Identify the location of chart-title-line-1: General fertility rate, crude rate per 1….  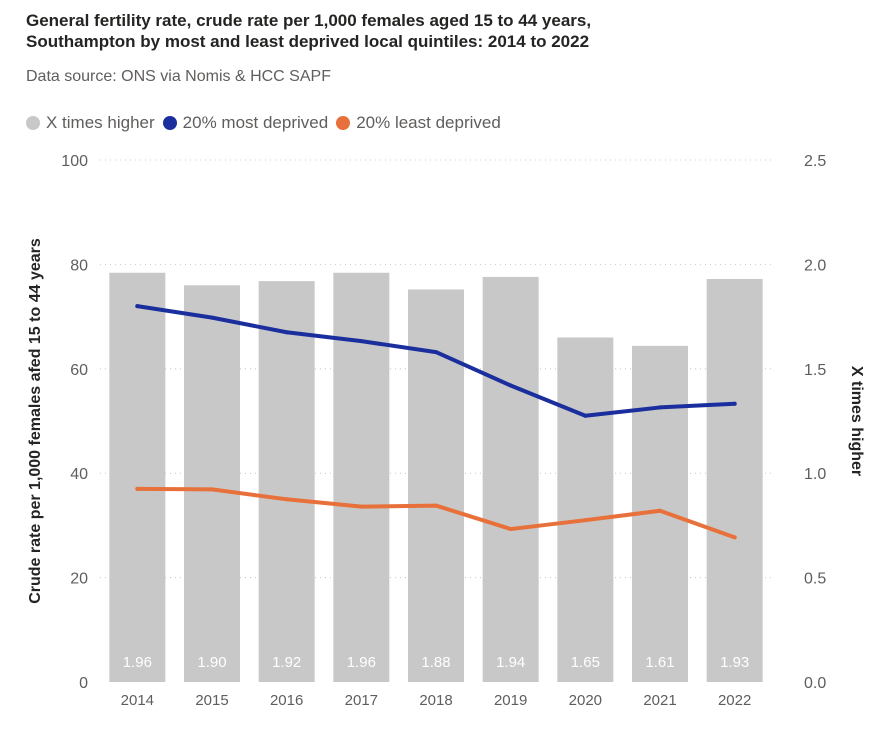
(309, 20).